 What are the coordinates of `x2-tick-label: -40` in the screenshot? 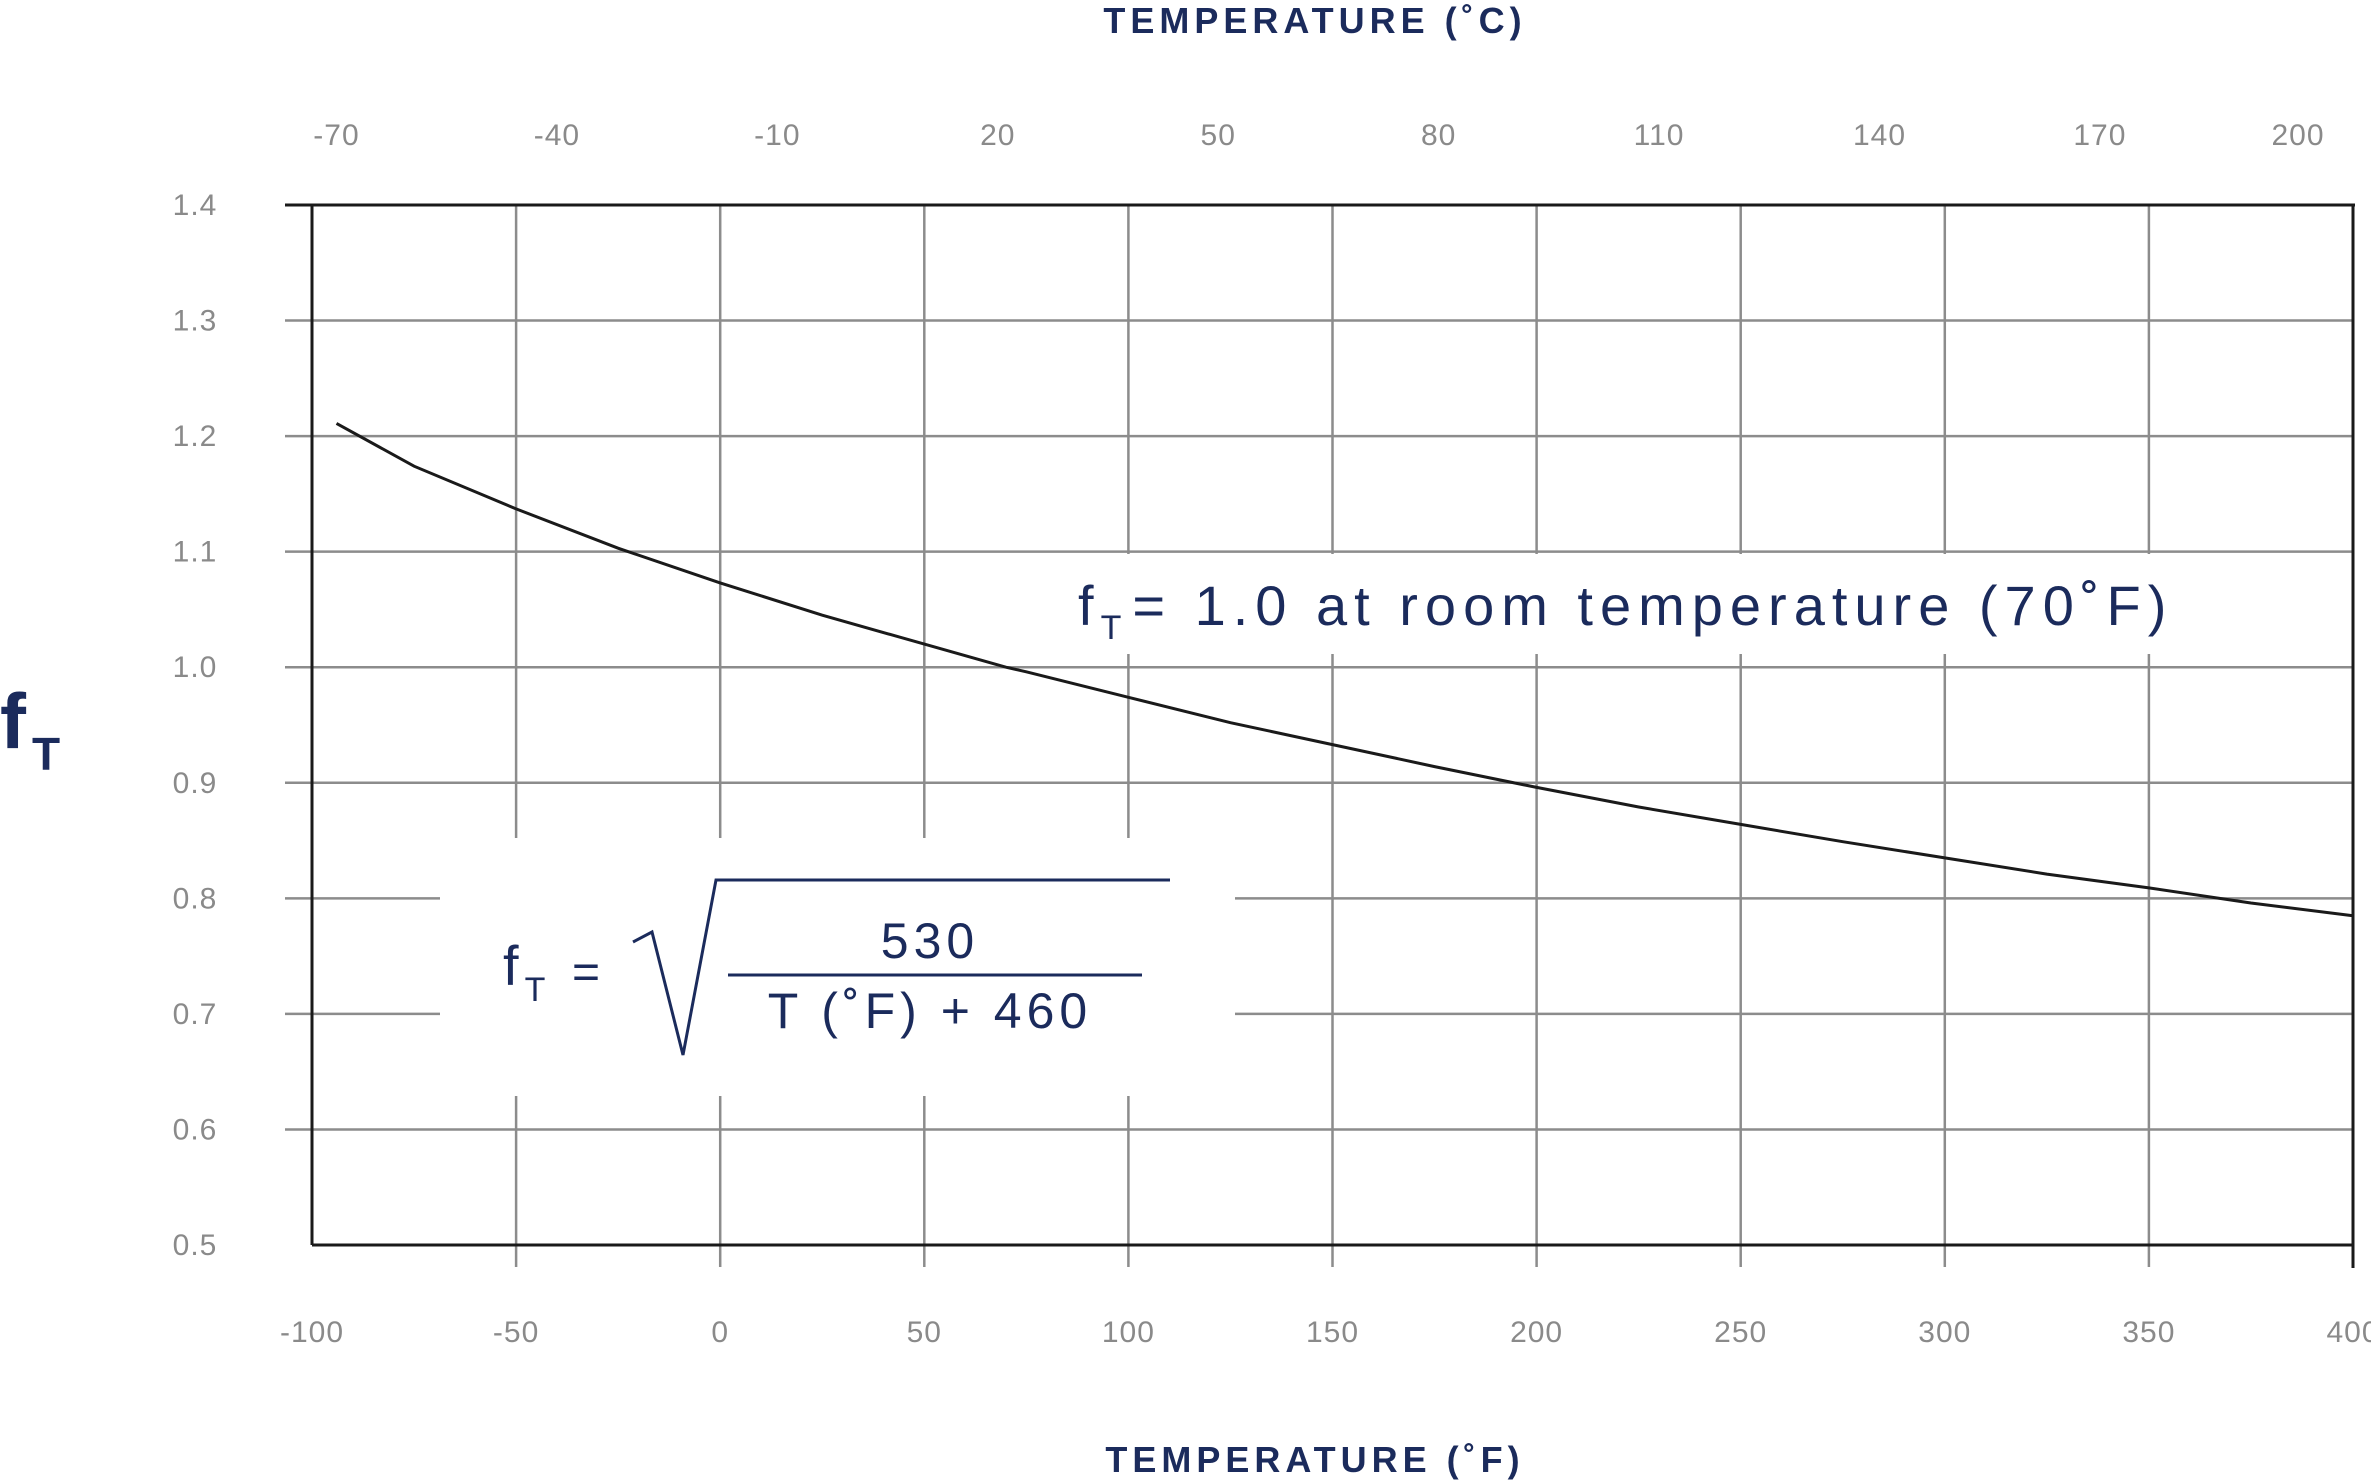 It's located at (557, 135).